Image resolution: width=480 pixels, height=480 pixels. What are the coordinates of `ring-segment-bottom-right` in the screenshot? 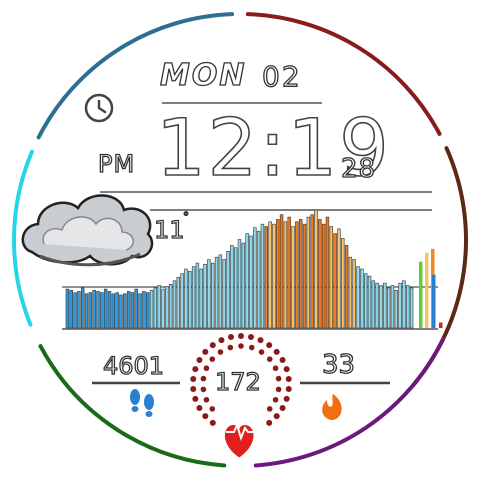 It's located at (349, 402).